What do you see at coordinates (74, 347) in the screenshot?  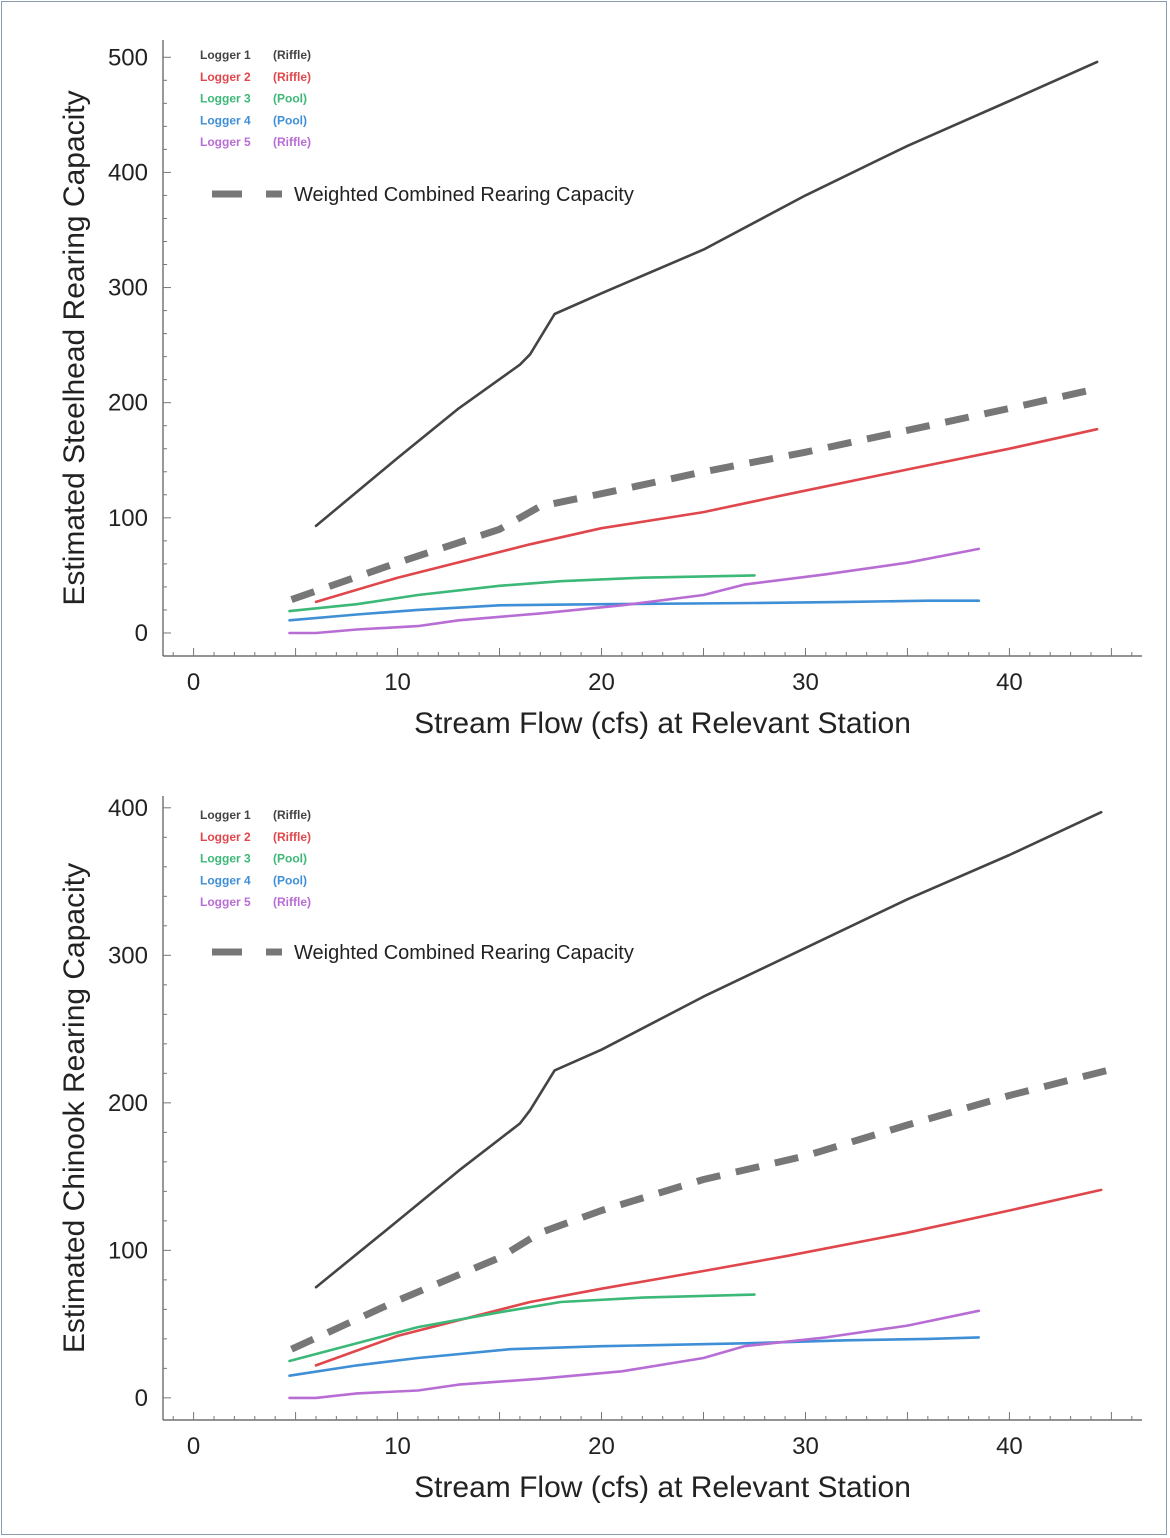 I see `y-axis-title: Estimated Steelhead Rearing Capacity` at bounding box center [74, 347].